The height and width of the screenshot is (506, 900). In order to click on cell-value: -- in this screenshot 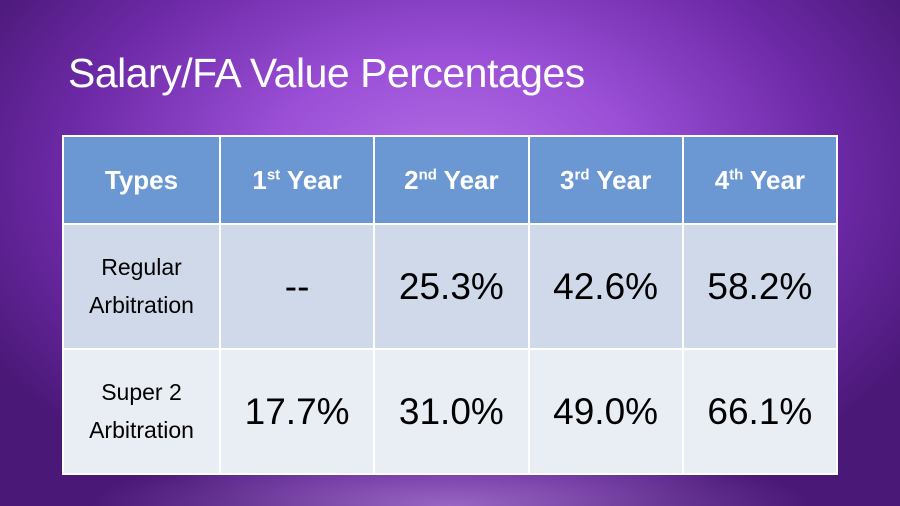, I will do `click(297, 286)`.